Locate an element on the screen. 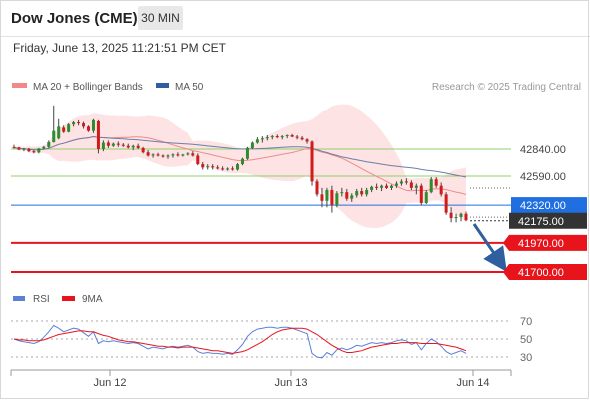 The image size is (590, 400). support-label-bg is located at coordinates (545, 272).